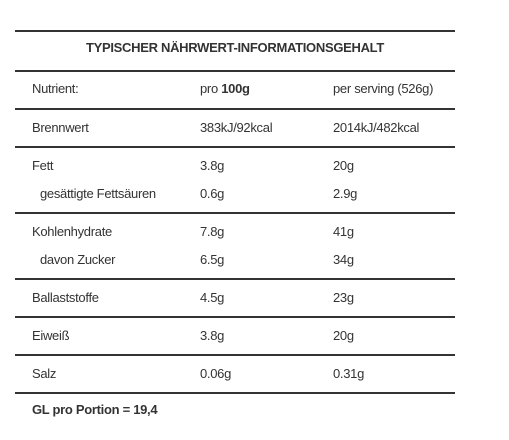 The width and height of the screenshot is (509, 440). I want to click on nutrient-name: Kohlenhydrate, so click(72, 231).